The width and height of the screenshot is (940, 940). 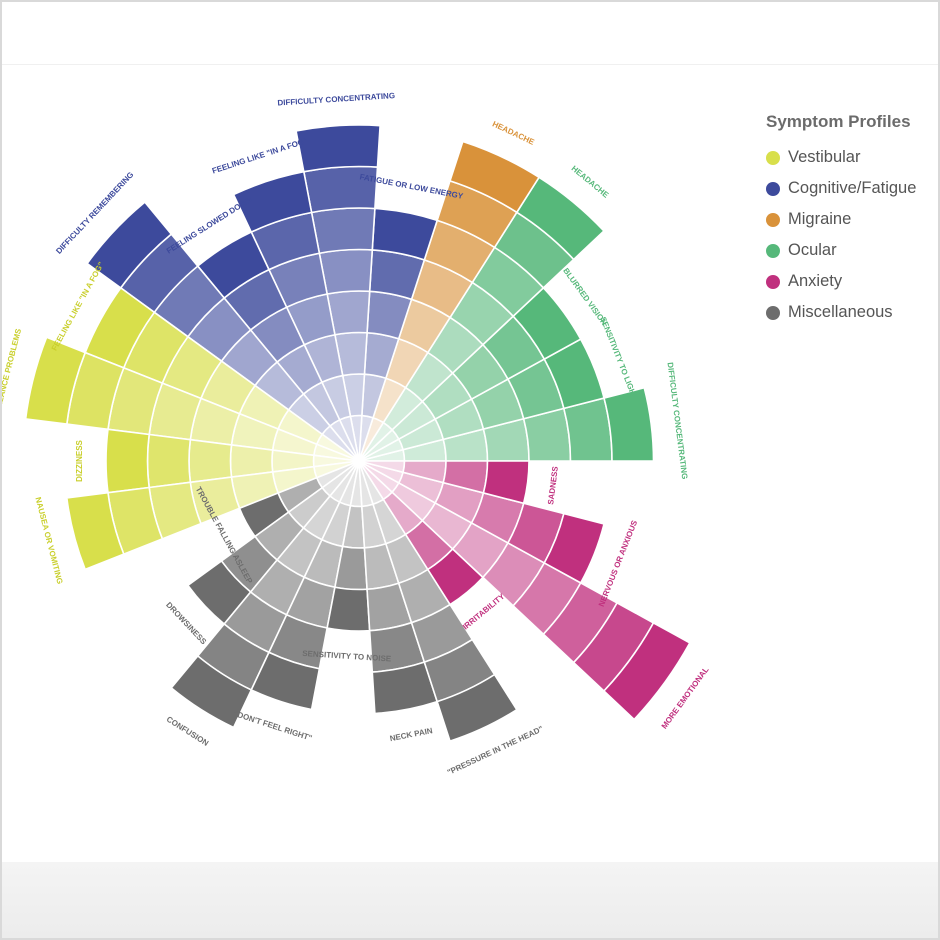 I want to click on symptom-label: DROWSINESS, so click(x=186, y=623).